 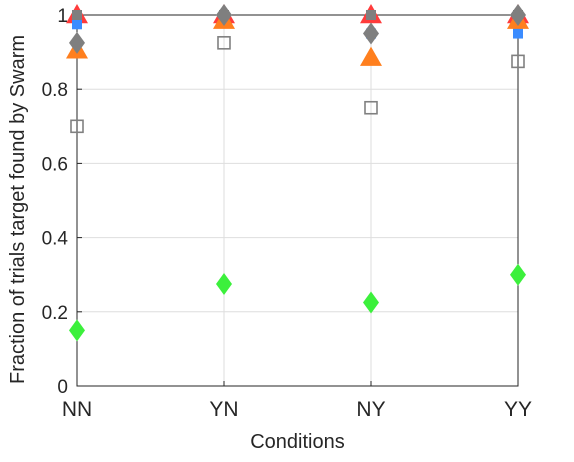 What do you see at coordinates (77, 409) in the screenshot?
I see `x-tick-label: NN` at bounding box center [77, 409].